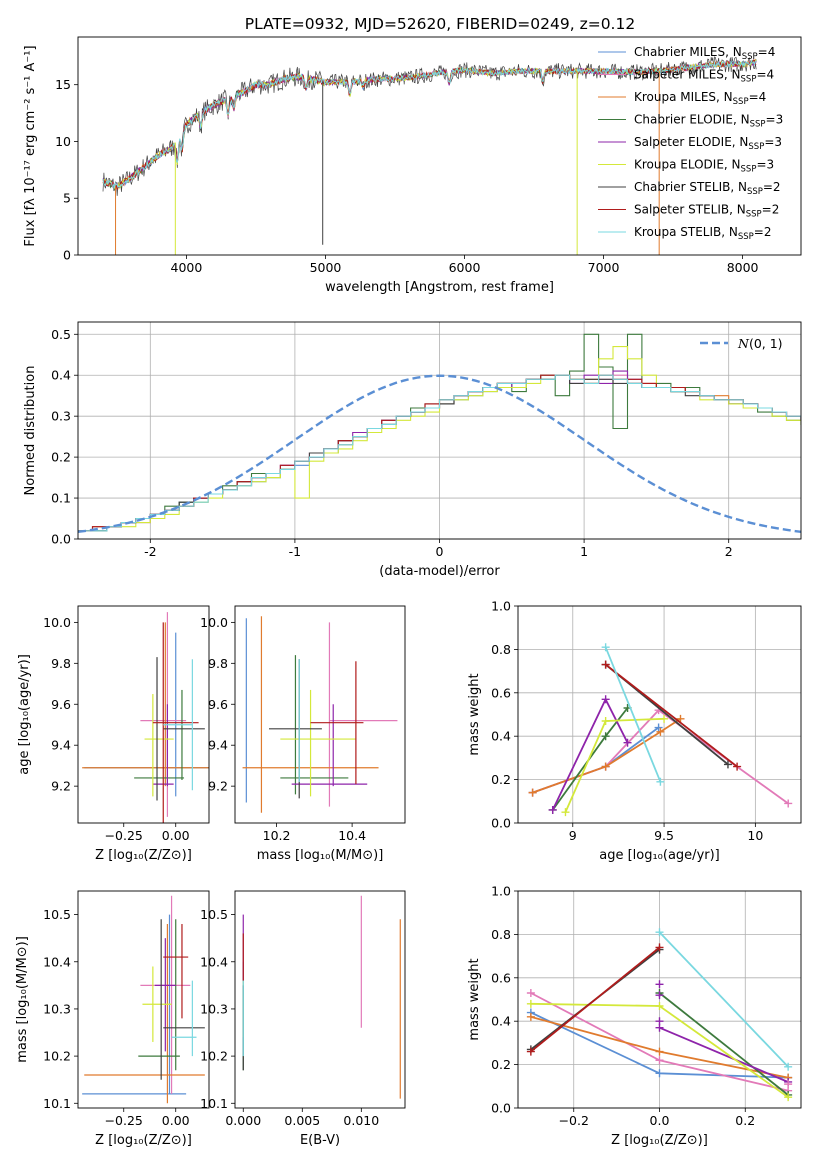 The height and width of the screenshot is (1170, 819). I want to click on y-tick-label: 1.0, so click(501, 891).